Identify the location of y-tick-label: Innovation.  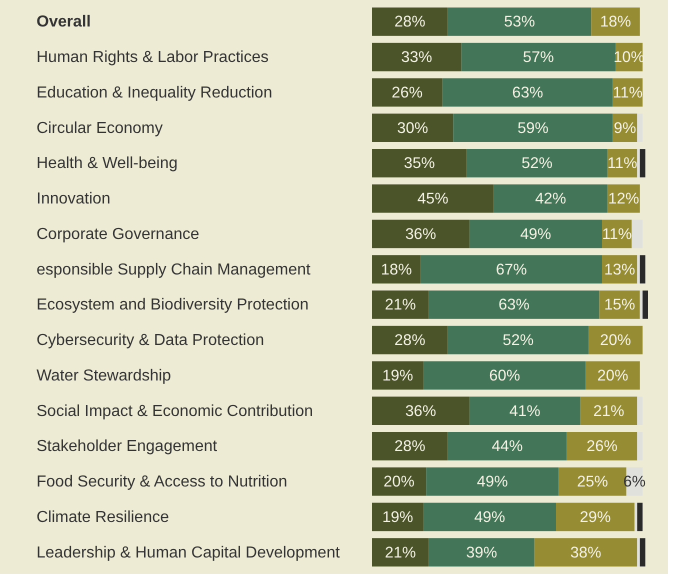
(73, 199).